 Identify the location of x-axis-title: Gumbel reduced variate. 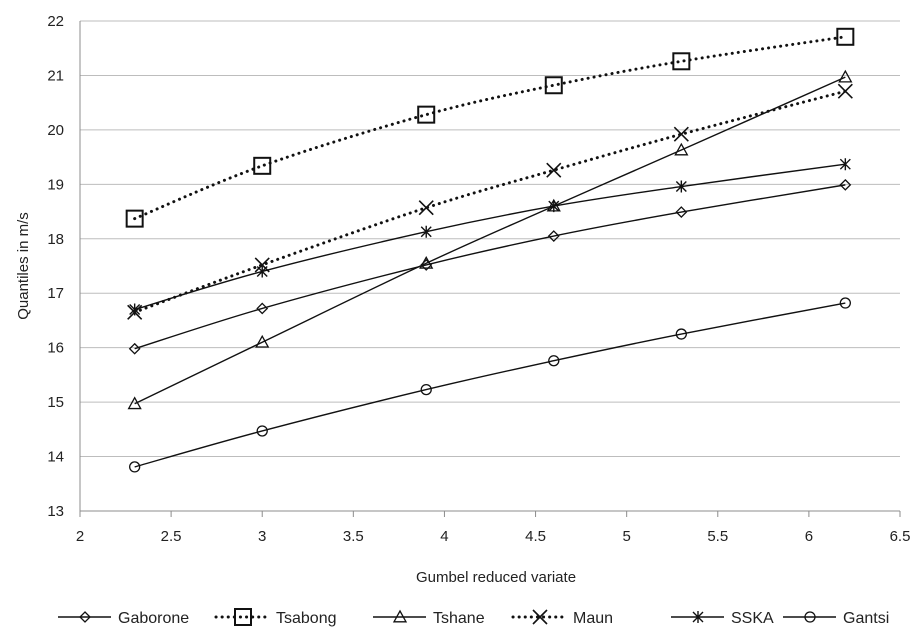
(496, 577).